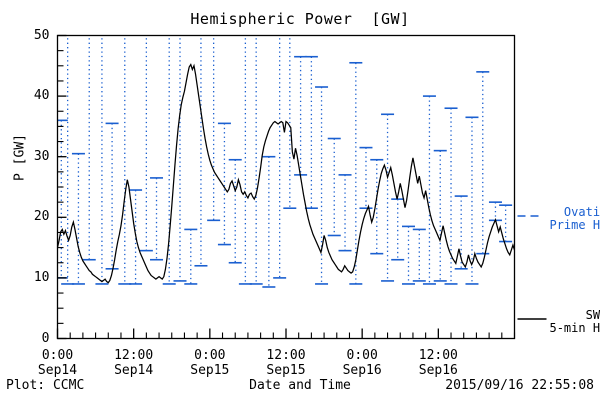 The image size is (600, 400). What do you see at coordinates (41, 277) in the screenshot?
I see `y-tick-label: 10` at bounding box center [41, 277].